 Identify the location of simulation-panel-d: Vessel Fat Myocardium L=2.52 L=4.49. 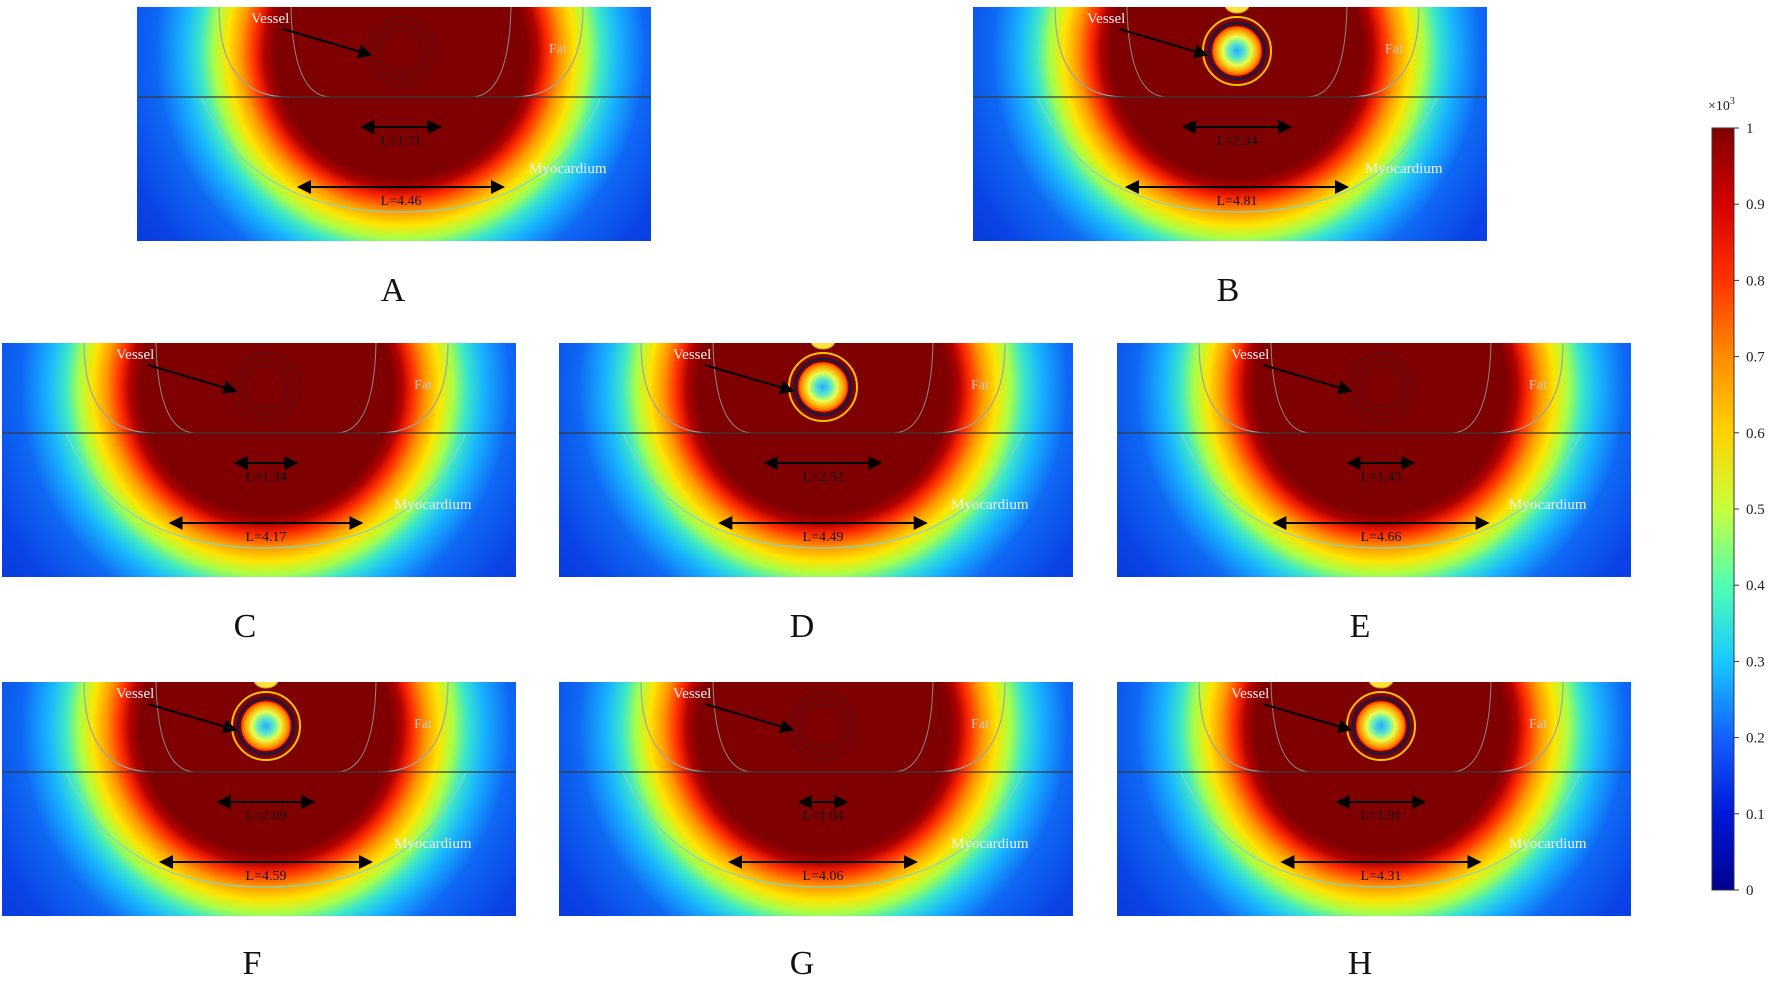
(816, 460).